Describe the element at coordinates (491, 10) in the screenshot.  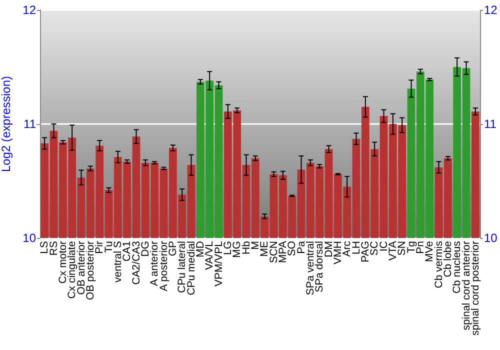
I see `y2-tick-label: 12` at that location.